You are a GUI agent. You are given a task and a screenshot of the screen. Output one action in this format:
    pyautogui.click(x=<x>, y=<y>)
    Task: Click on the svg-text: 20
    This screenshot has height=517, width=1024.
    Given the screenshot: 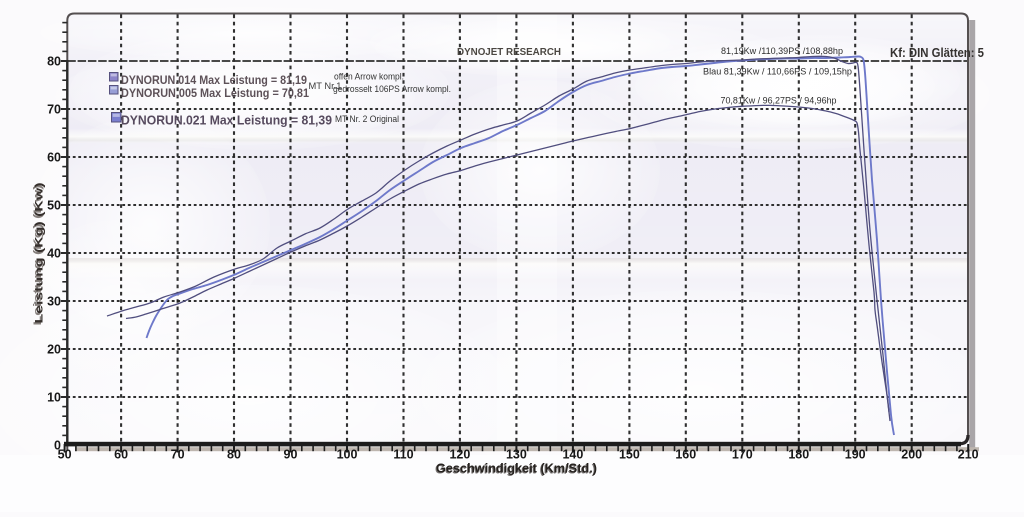 What is the action you would take?
    pyautogui.click(x=54, y=349)
    